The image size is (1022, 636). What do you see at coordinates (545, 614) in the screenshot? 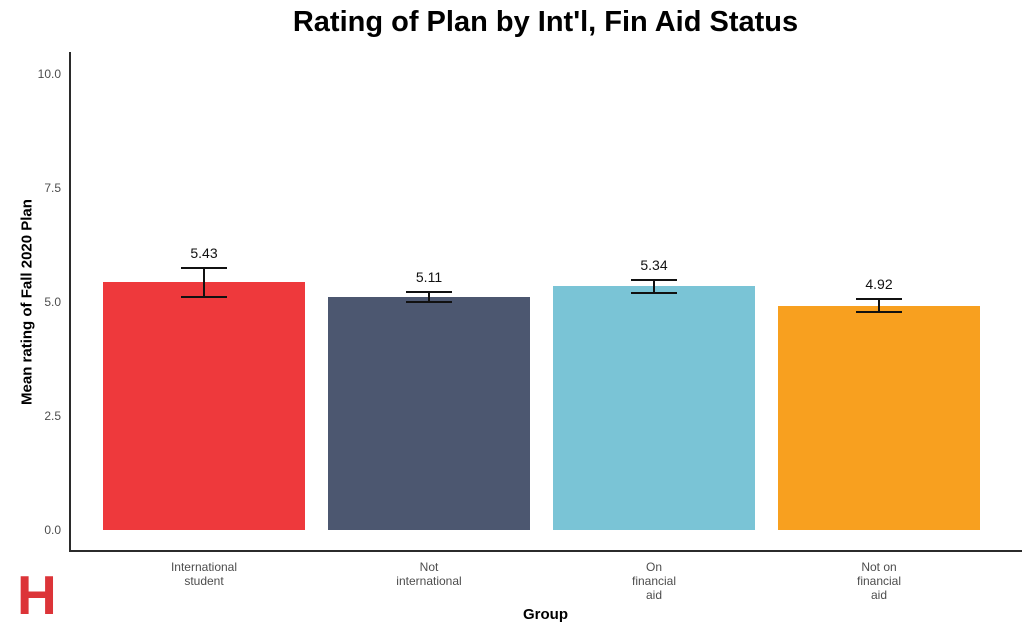
I see `x-axis-title: Group` at bounding box center [545, 614].